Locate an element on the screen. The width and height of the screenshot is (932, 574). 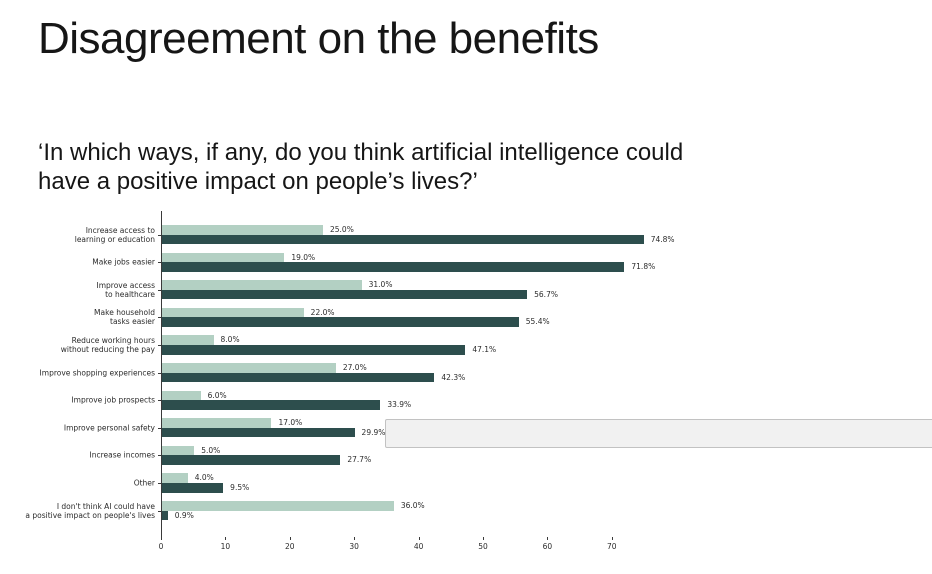
category-label: Improve personal safety is located at coordinates (109, 428).